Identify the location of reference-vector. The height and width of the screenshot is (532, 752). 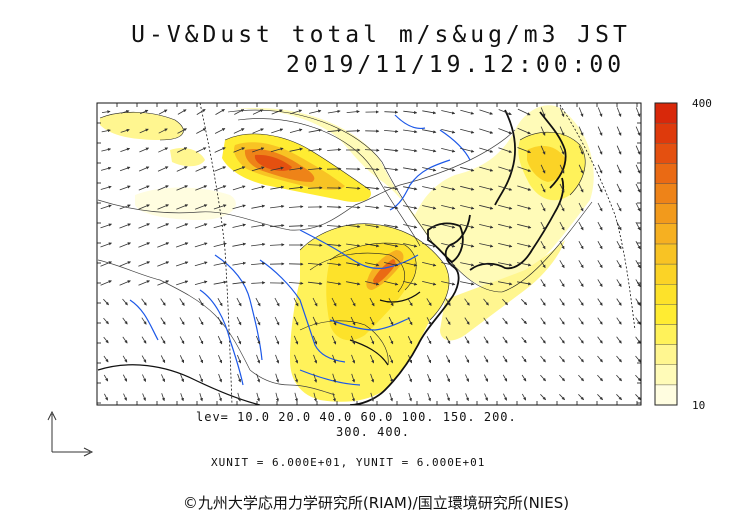
(70, 433).